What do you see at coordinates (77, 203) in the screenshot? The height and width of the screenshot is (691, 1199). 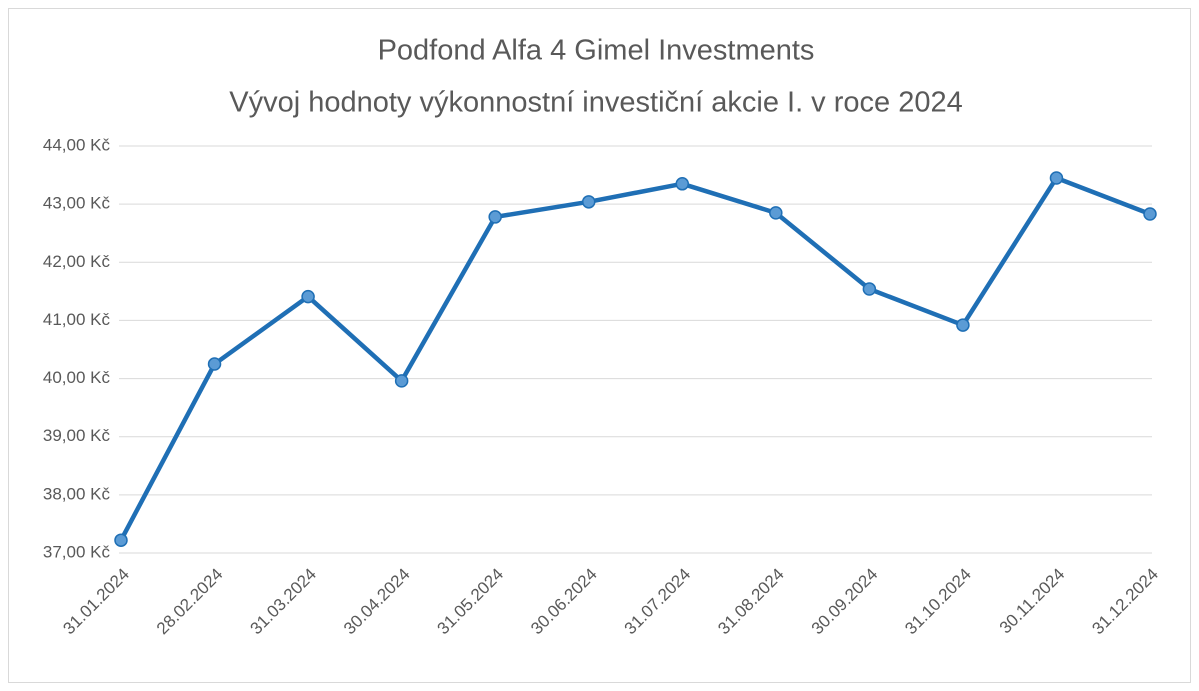 I see `y-tick-label: 43,00 Kč` at bounding box center [77, 203].